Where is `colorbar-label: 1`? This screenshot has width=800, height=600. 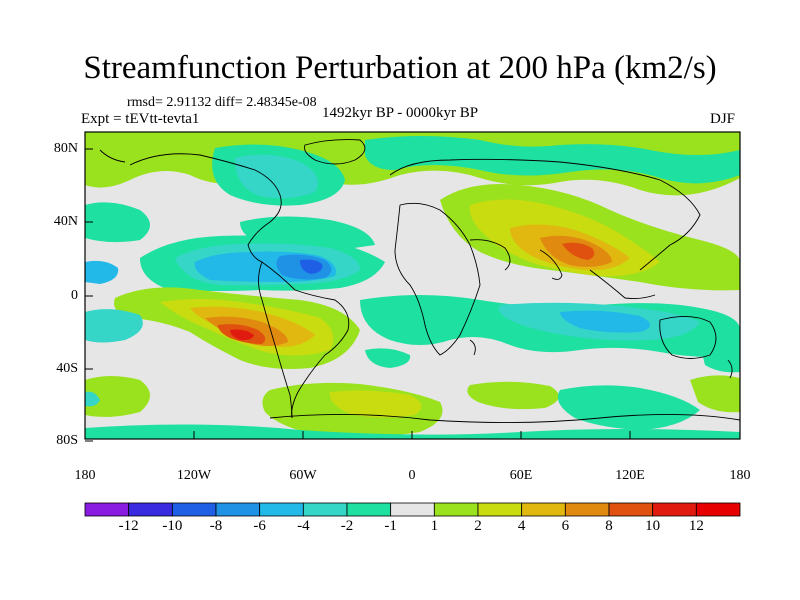
colorbar-label: 1 is located at coordinates (434, 526).